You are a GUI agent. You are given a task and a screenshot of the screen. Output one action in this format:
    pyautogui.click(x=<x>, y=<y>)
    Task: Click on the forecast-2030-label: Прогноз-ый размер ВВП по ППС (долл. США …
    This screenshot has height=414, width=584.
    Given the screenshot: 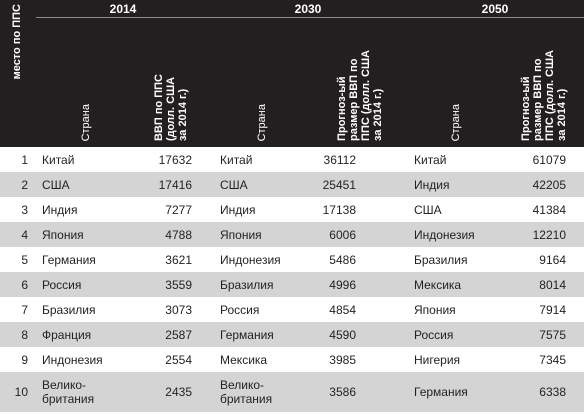 What is the action you would take?
    pyautogui.click(x=360, y=95)
    